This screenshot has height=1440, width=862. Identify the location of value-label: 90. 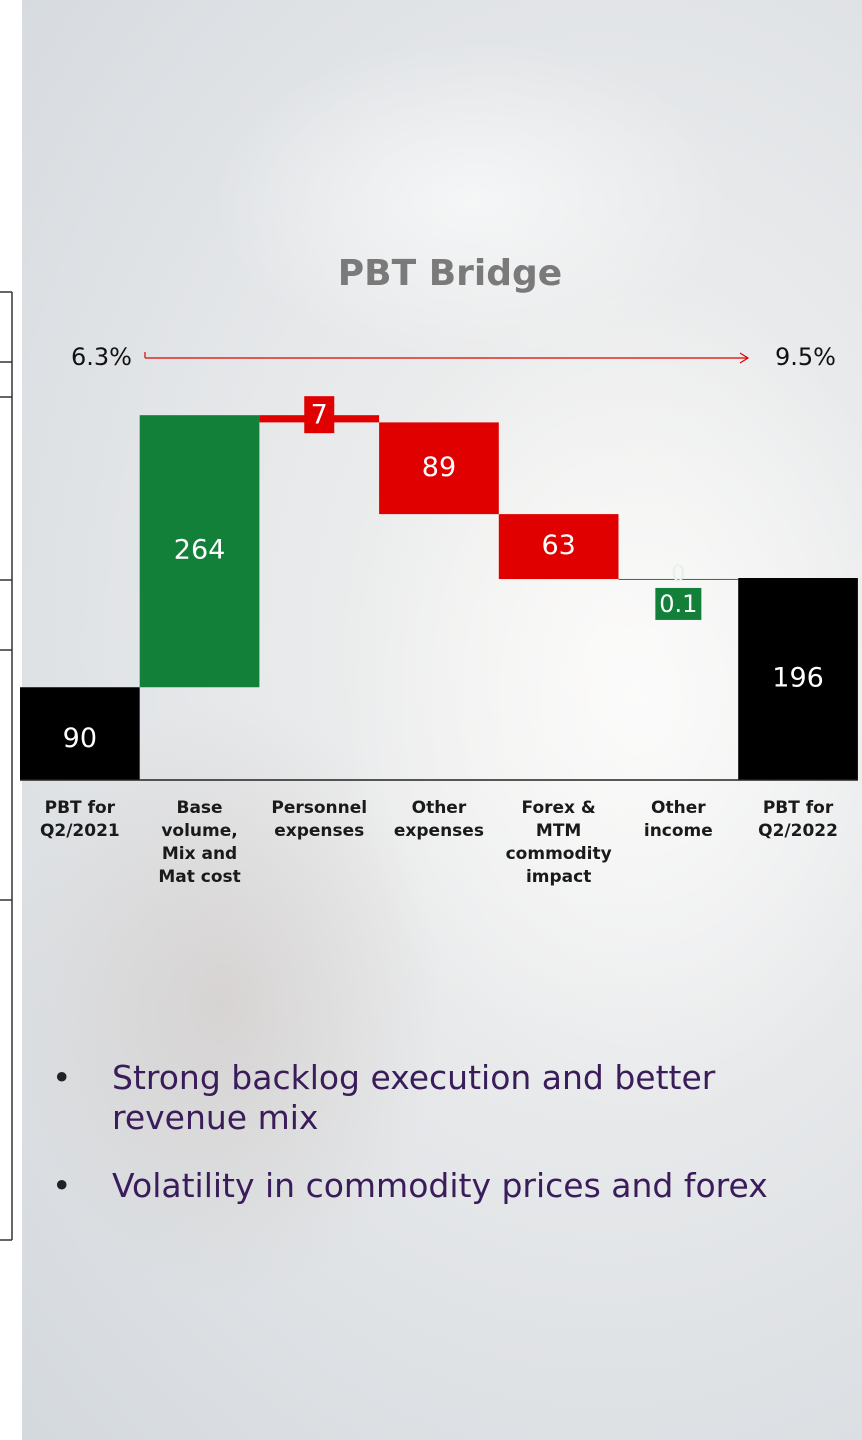
(80, 738).